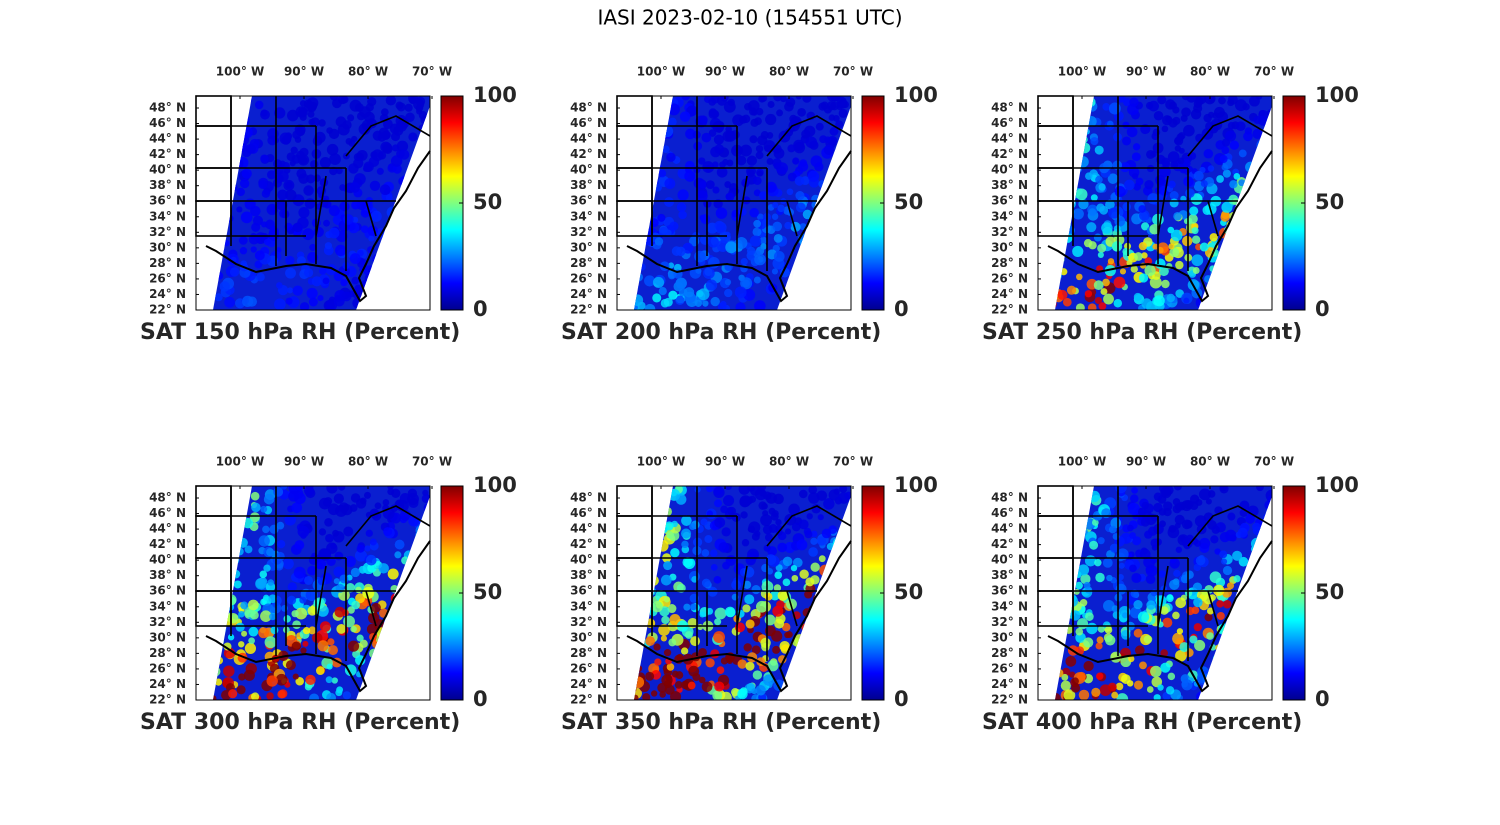  Describe the element at coordinates (749, 18) in the screenshot. I see `figure-title: IASI 2023-02-10 (154551 UTC)` at that location.